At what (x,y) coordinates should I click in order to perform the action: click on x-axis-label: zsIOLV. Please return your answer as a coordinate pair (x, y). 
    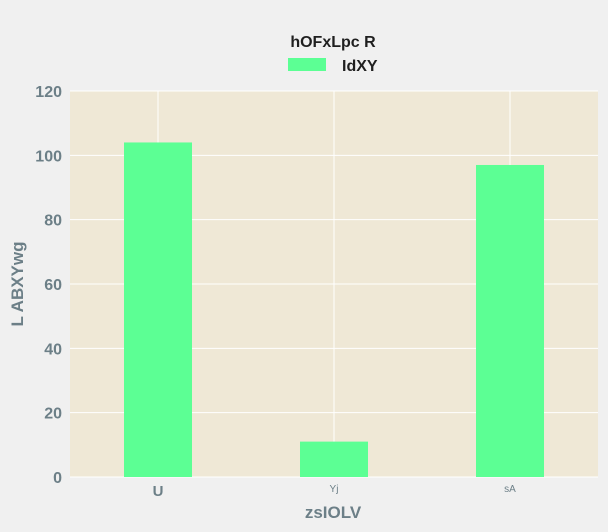
    Looking at the image, I should click on (333, 512).